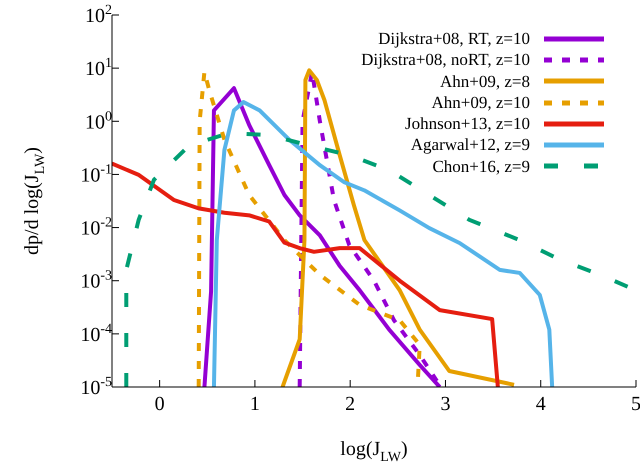 The width and height of the screenshot is (640, 473). I want to click on x-tick-label: 1, so click(255, 404).